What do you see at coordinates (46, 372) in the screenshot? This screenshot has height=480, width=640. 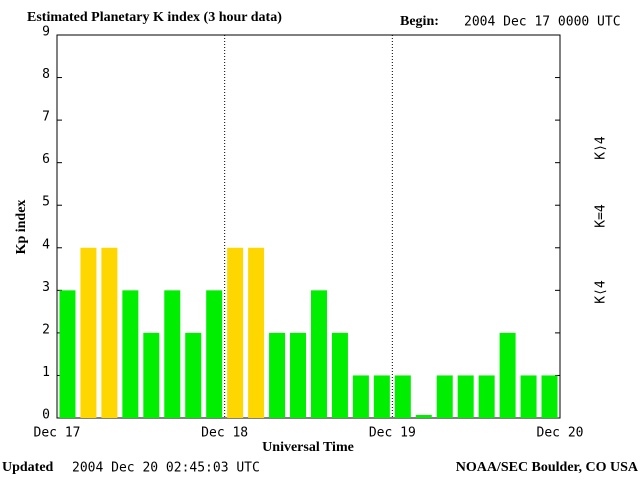 I see `y-tick-label: 1` at bounding box center [46, 372].